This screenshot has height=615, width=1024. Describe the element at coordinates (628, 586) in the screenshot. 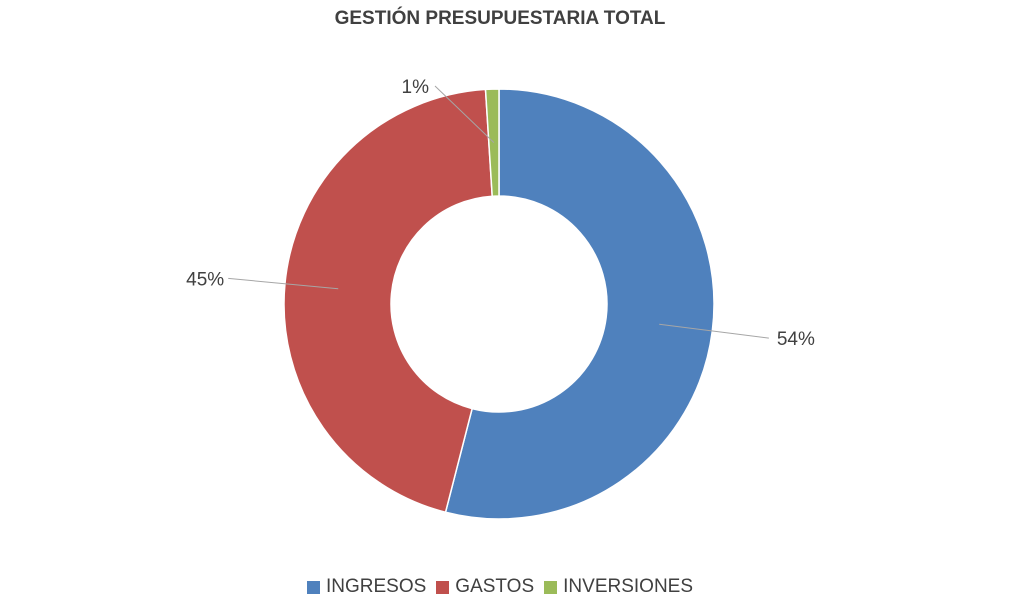

I see `legend-label-inversiones: INVERSIONES` at that location.